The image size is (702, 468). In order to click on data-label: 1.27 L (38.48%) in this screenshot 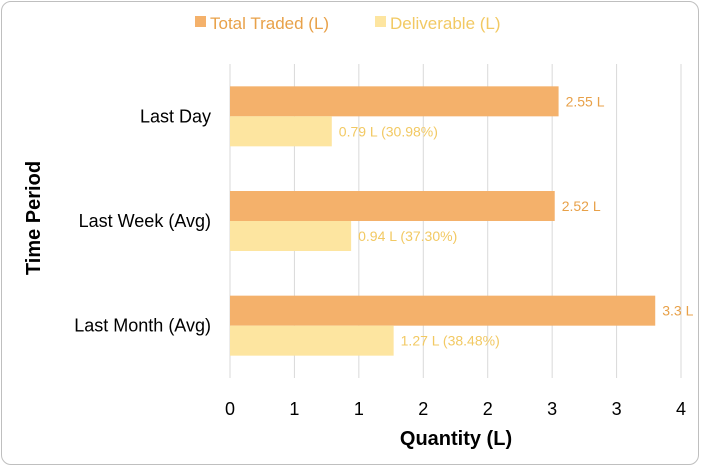, I will do `click(450, 341)`.